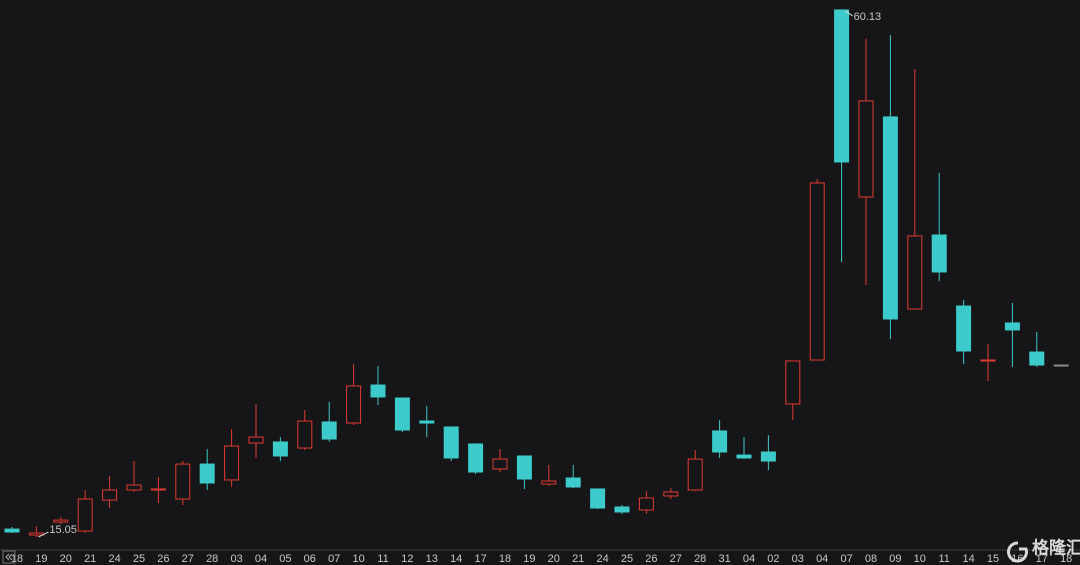 The image size is (1080, 565). Describe the element at coordinates (432, 559) in the screenshot. I see `x-tick-label: 13` at that location.